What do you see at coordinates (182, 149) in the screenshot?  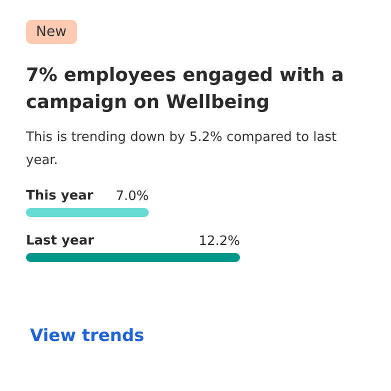 I see `chart-subtitle: This is trending down by 5.2% compared to last year.` at bounding box center [182, 149].